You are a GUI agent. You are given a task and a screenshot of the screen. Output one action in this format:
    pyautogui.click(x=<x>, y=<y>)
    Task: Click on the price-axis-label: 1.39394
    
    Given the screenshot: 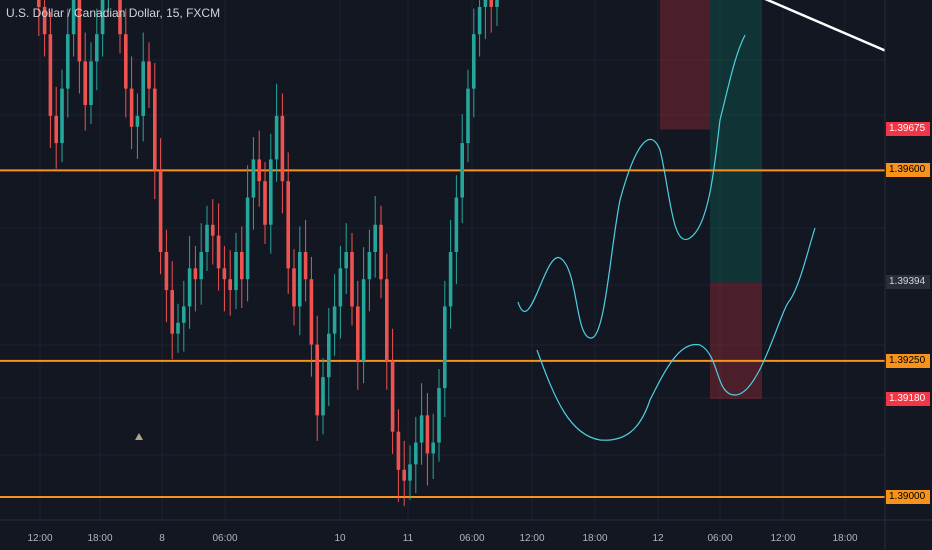 What is the action you would take?
    pyautogui.click(x=908, y=282)
    